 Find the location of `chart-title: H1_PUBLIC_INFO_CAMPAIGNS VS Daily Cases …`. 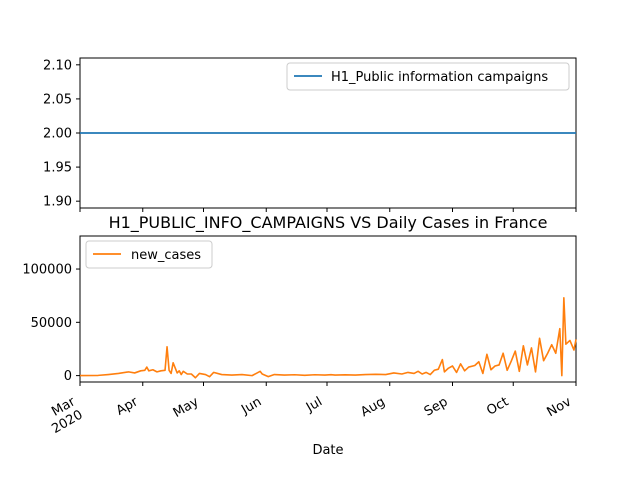

chart-title: H1_PUBLIC_INFO_CAMPAIGNS VS Daily Cases … is located at coordinates (328, 223).